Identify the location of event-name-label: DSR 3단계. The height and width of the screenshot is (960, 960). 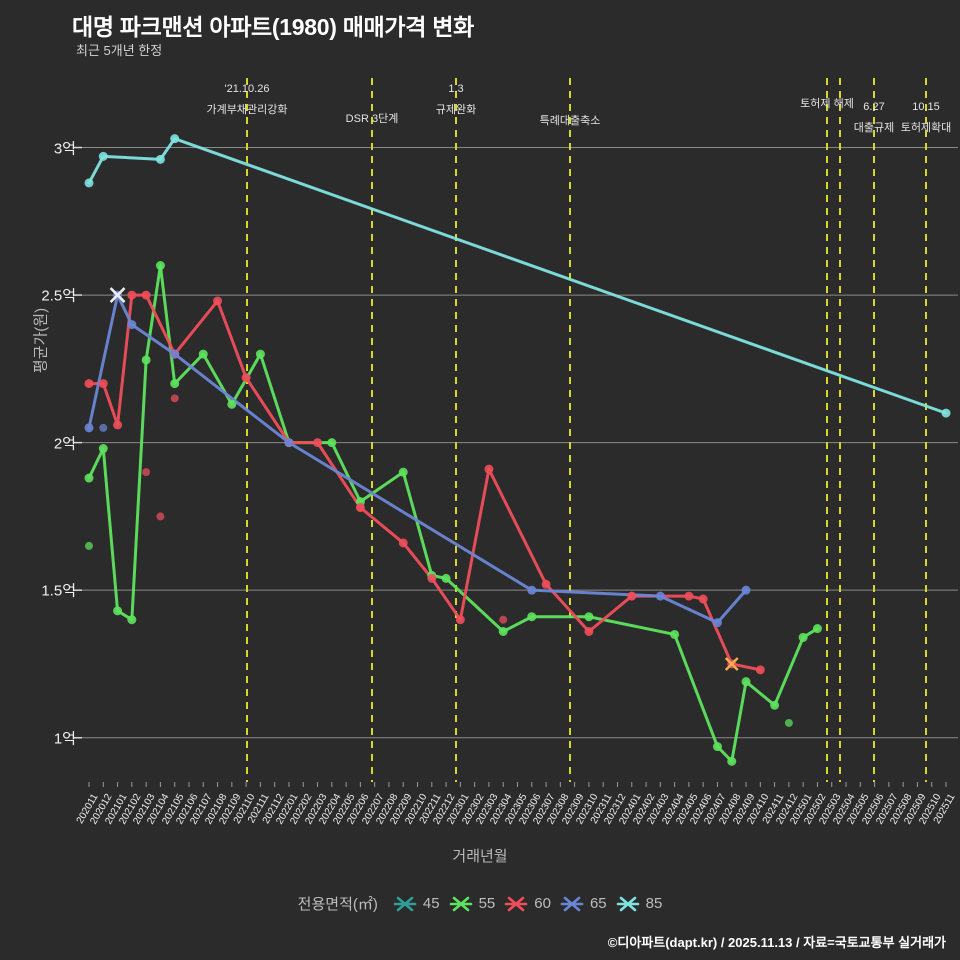
(372, 119).